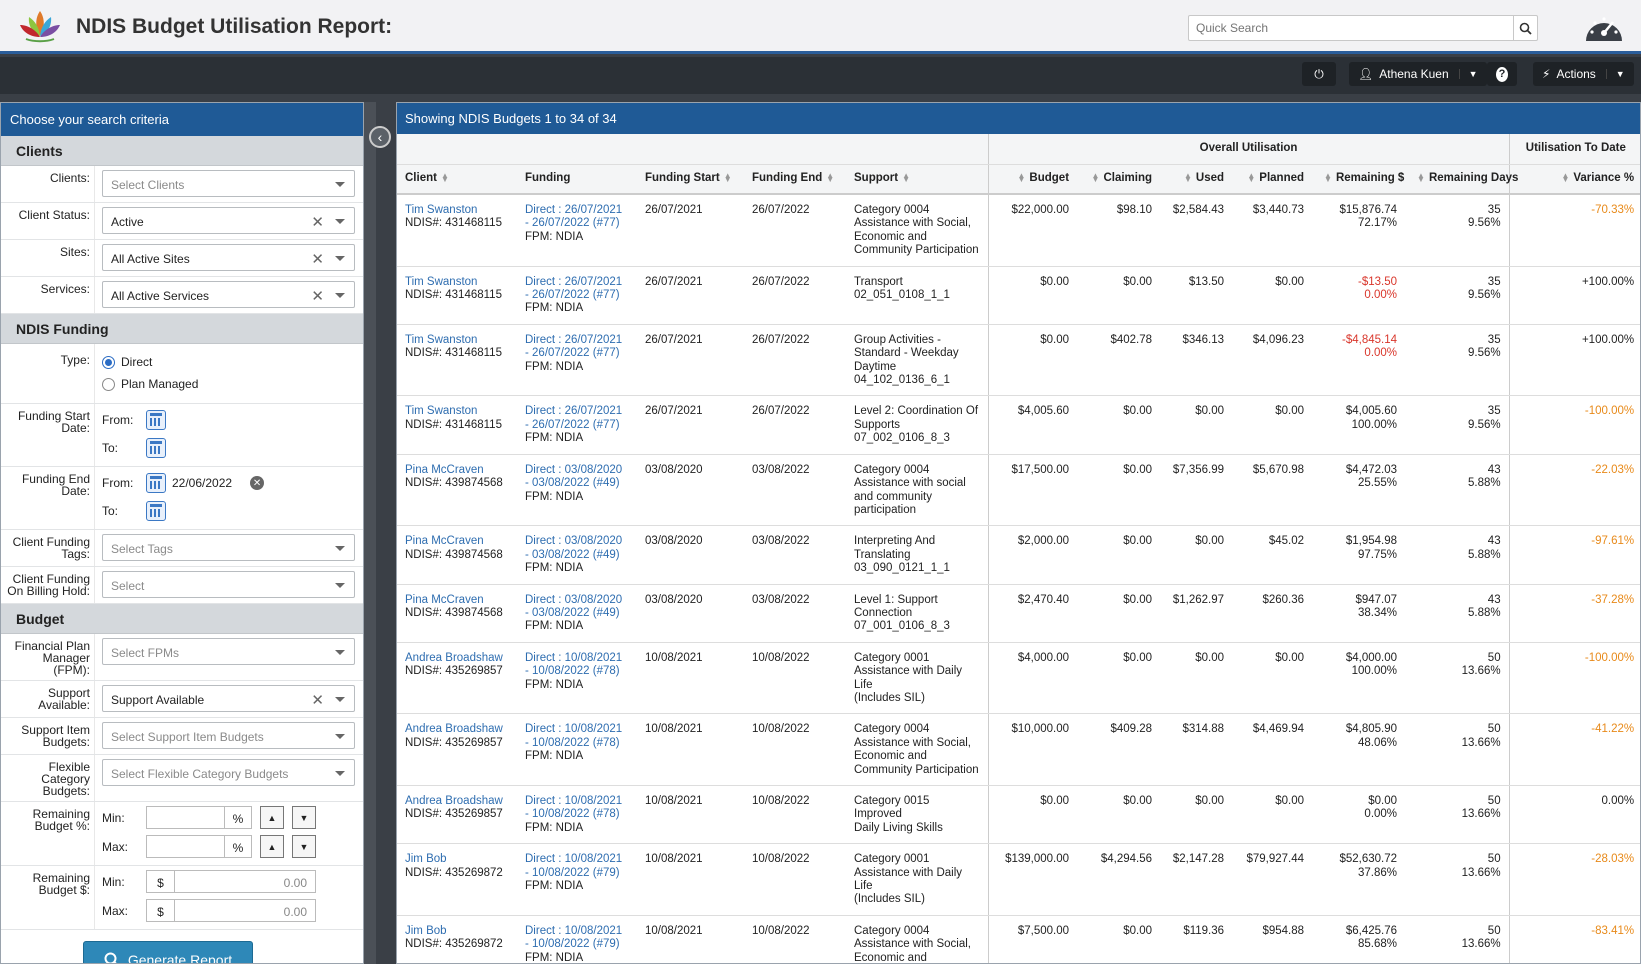 This screenshot has width=1641, height=964. Describe the element at coordinates (228, 698) in the screenshot. I see `support-available-select: Support Available ✕` at that location.